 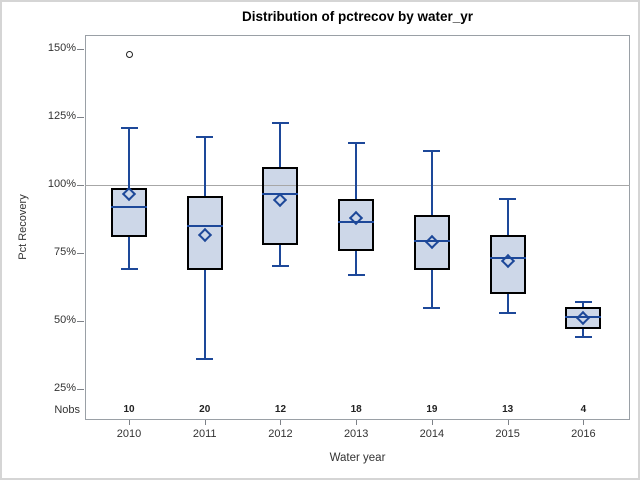 I want to click on nobs-row-label: Nobs, so click(x=67, y=410).